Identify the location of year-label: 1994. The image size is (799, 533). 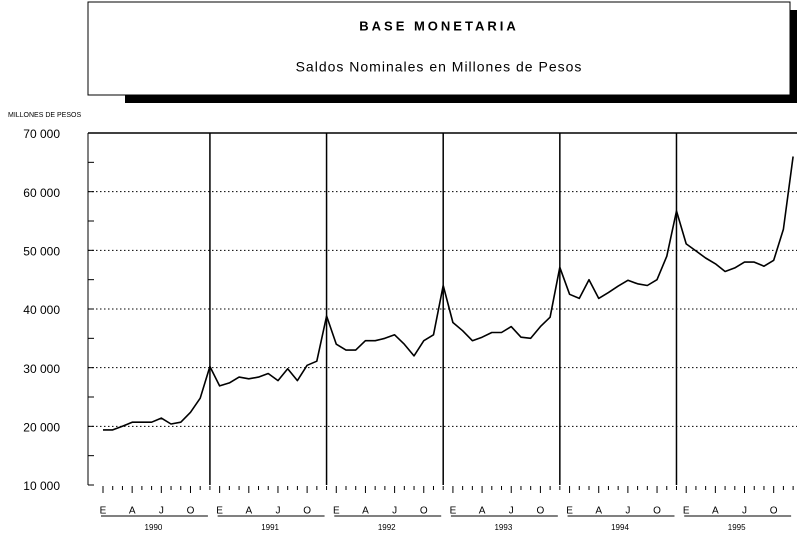
(620, 527).